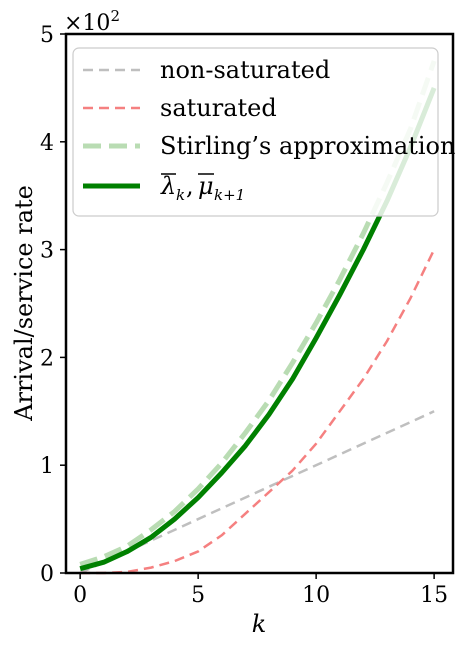 This screenshot has width=463, height=647. Describe the element at coordinates (218, 108) in the screenshot. I see `legend-label-saturated: saturated` at that location.